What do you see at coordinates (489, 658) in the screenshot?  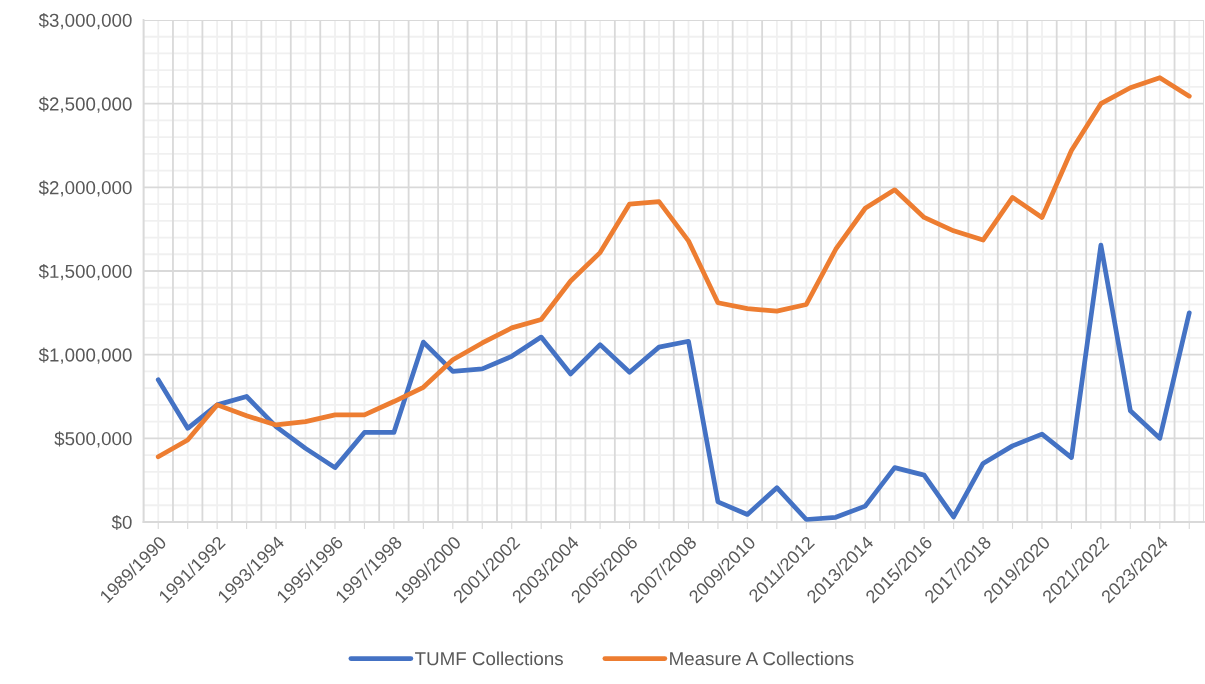 I see `legend-label: TUMF Collections` at bounding box center [489, 658].